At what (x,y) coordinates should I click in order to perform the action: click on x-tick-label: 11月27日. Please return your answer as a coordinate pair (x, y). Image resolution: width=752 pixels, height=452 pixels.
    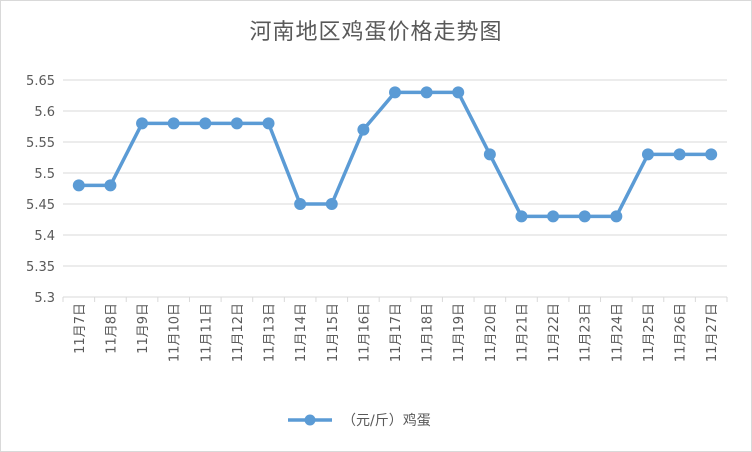
    Looking at the image, I should click on (712, 332).